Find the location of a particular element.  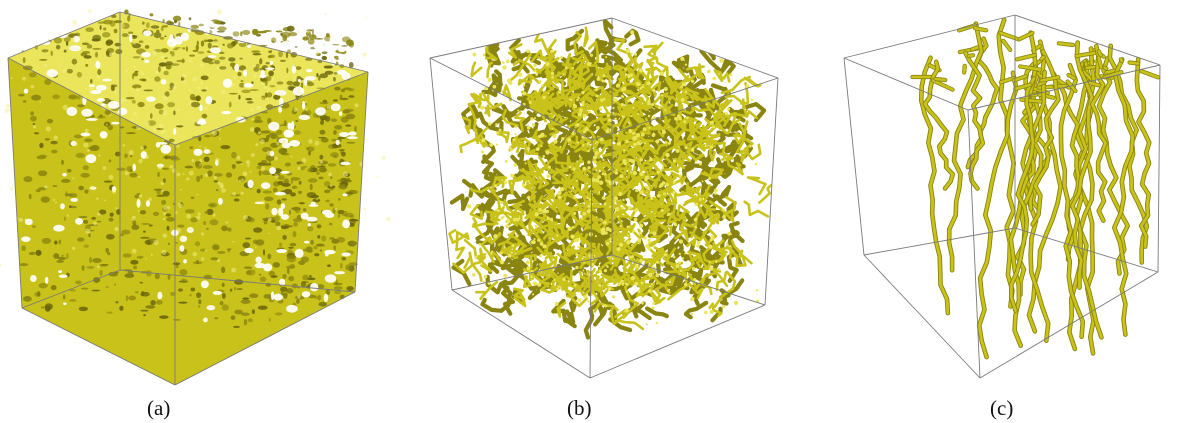

panel-b-label: (b) is located at coordinates (579, 408).